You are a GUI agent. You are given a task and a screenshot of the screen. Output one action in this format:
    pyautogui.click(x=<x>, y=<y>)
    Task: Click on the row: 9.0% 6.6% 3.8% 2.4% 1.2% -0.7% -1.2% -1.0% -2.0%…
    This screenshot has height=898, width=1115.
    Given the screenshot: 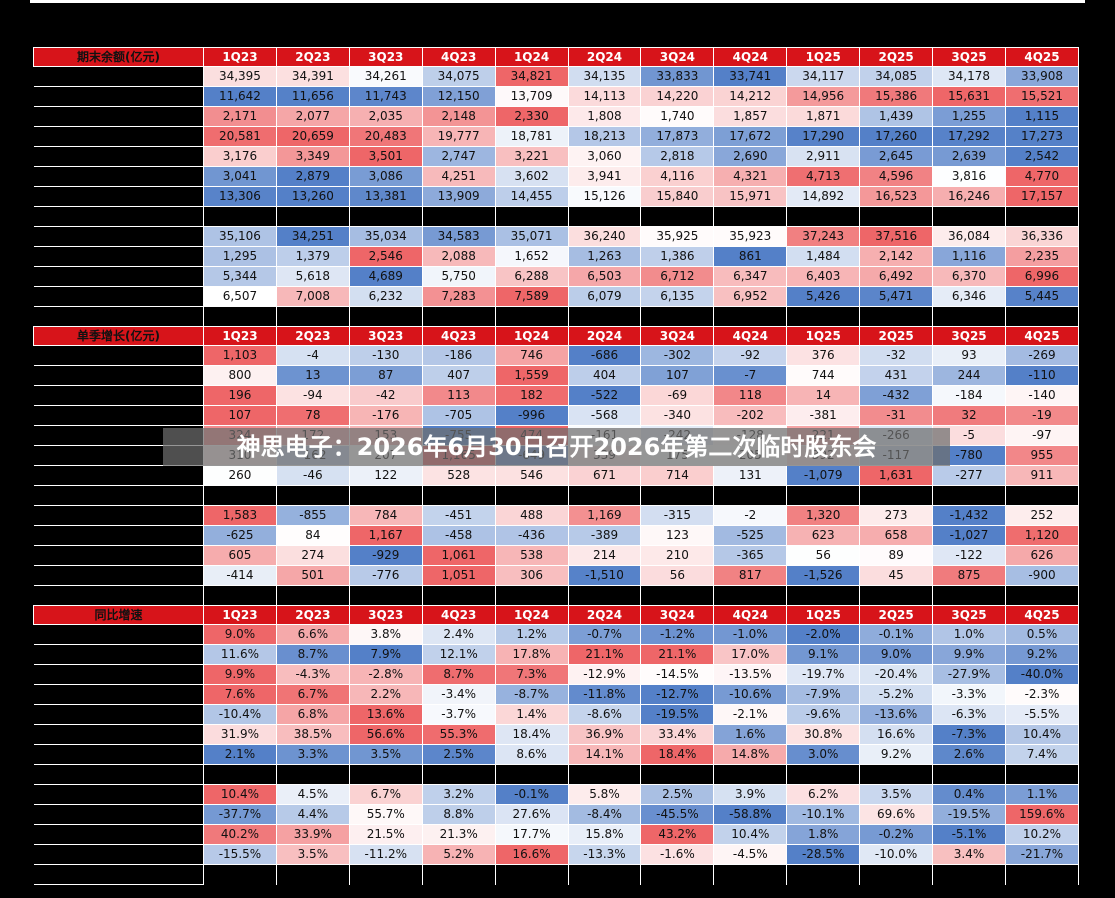 What is the action you would take?
    pyautogui.click(x=556, y=634)
    